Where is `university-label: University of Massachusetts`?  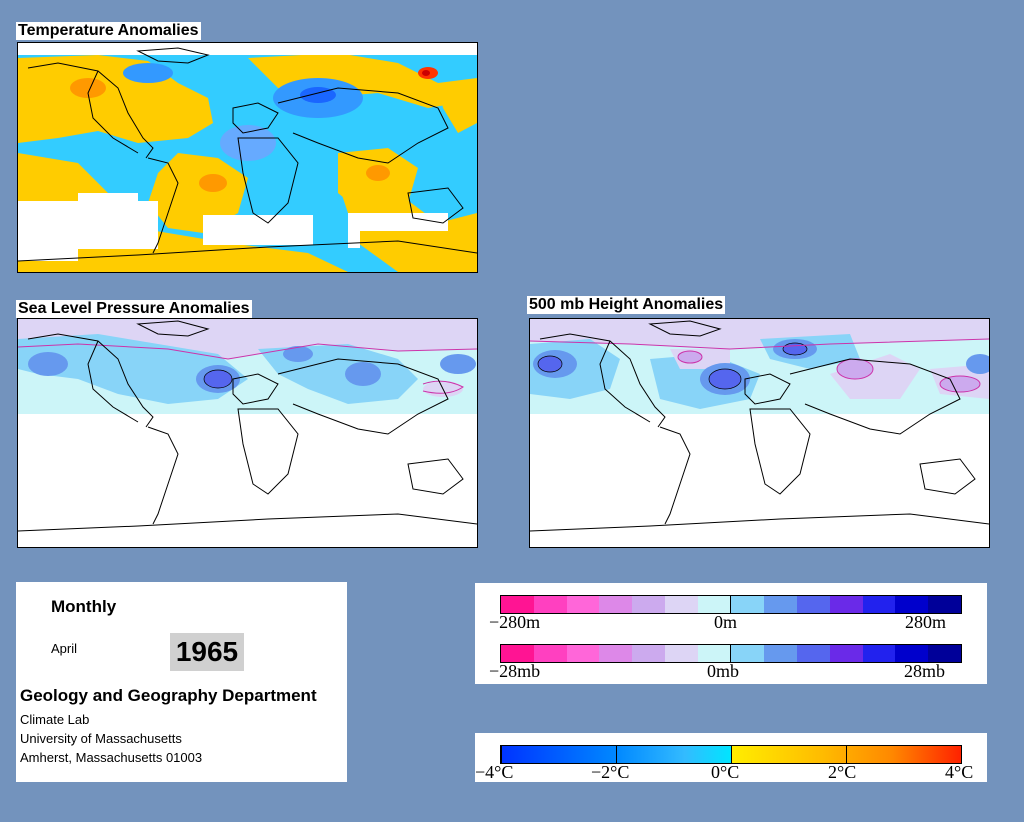
university-label: University of Massachusetts is located at coordinates (101, 738).